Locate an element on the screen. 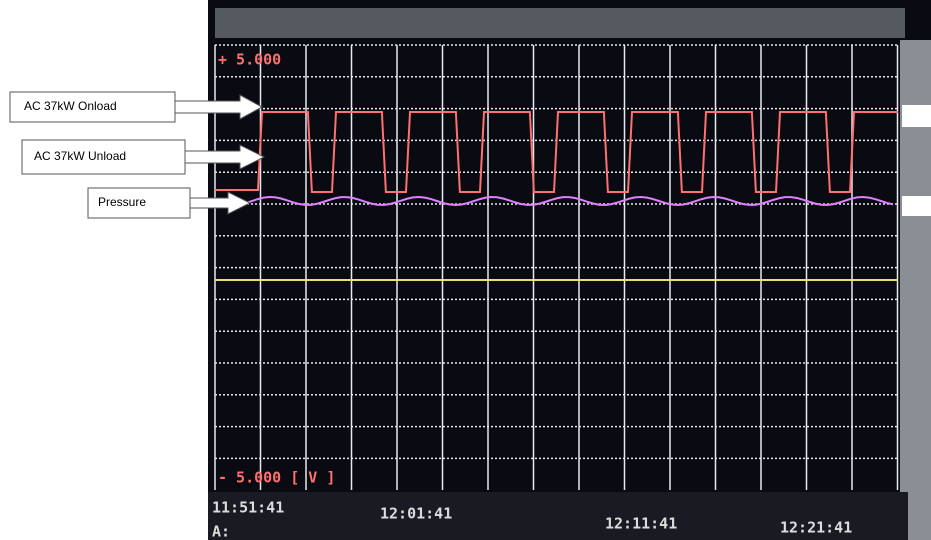 This screenshot has height=540, width=931. annotation: Pressure is located at coordinates (169, 203).